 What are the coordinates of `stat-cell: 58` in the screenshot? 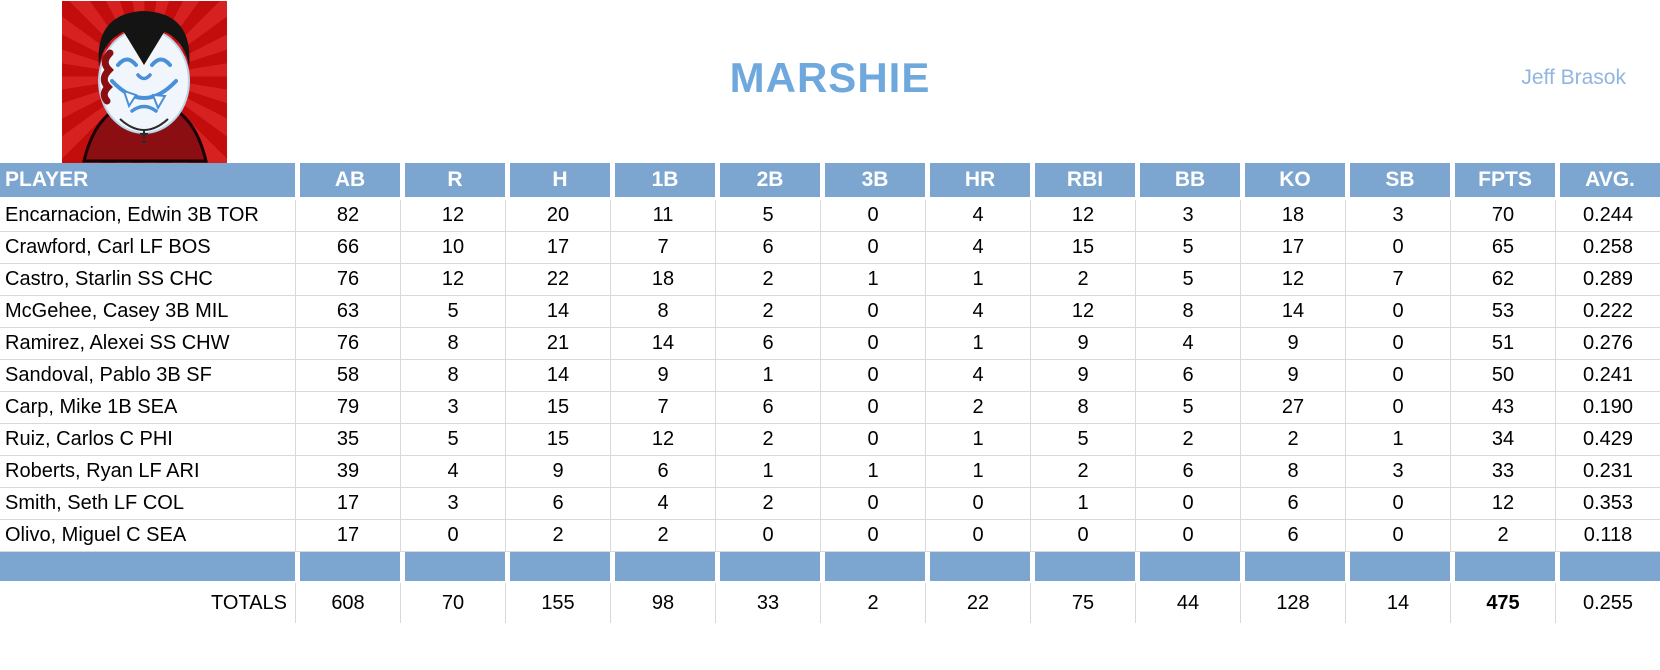 It's located at (347, 376).